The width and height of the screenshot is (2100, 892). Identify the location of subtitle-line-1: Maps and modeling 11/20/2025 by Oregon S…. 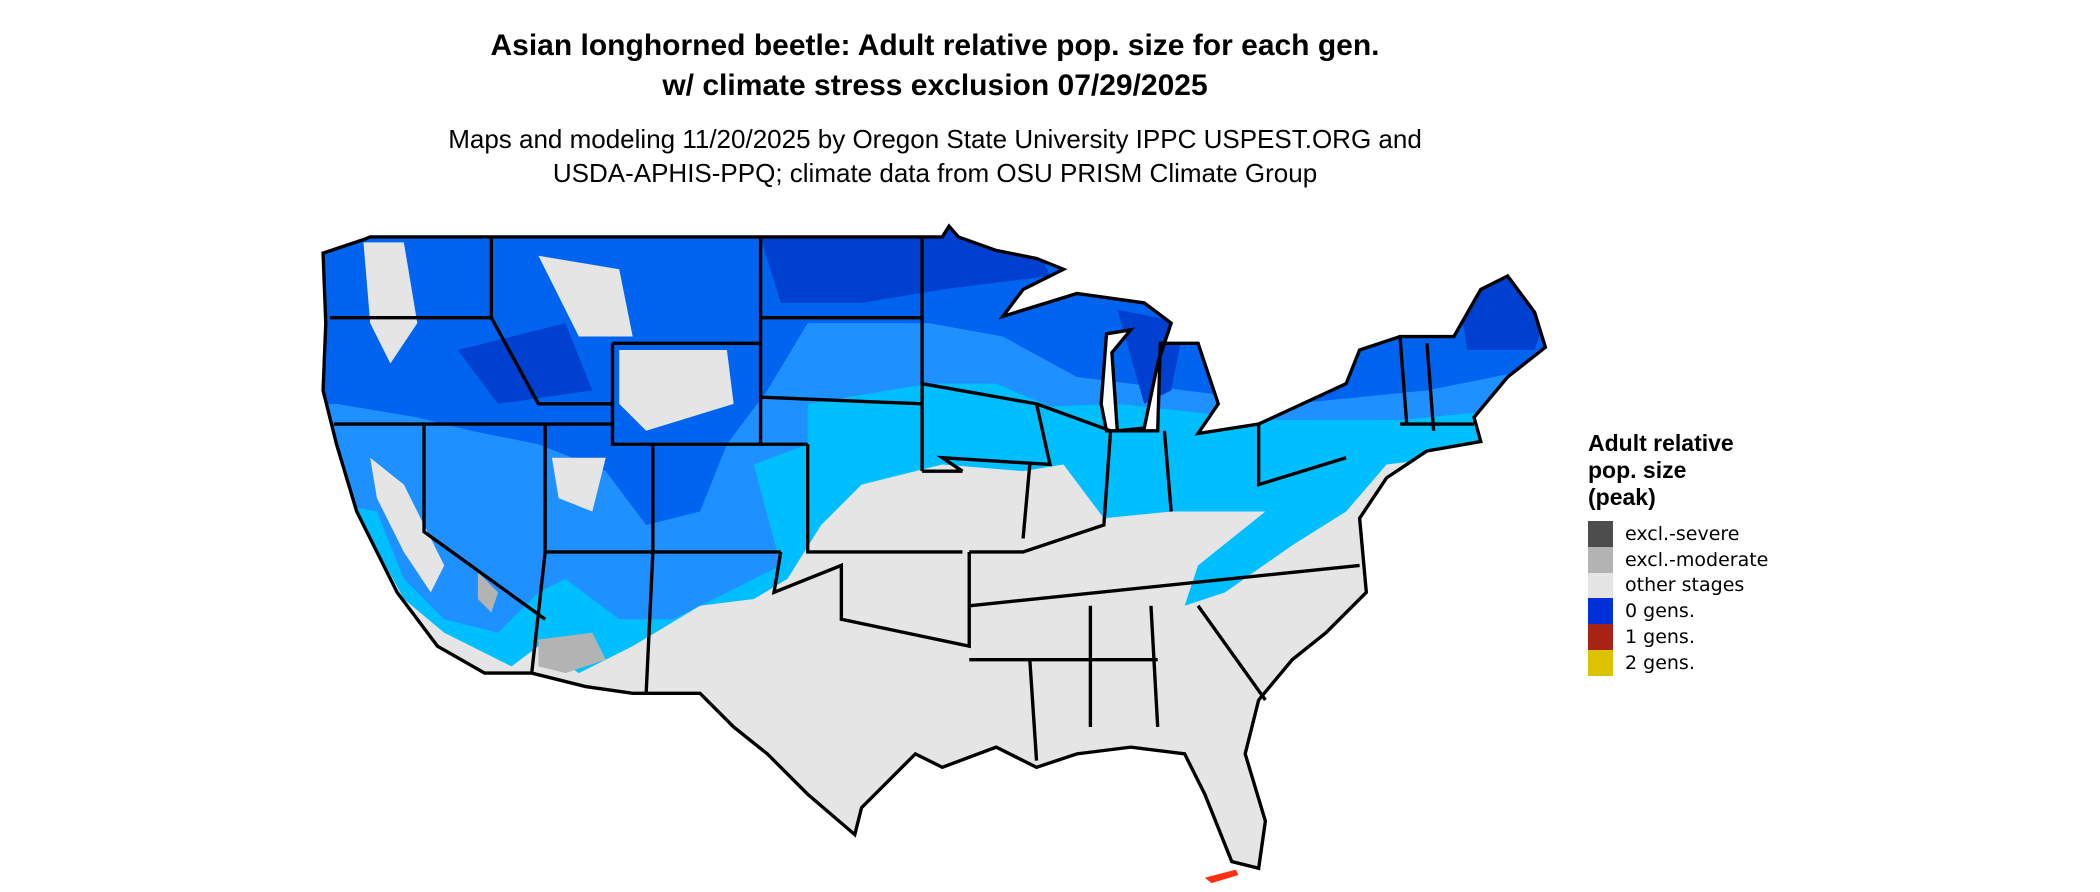
(935, 139).